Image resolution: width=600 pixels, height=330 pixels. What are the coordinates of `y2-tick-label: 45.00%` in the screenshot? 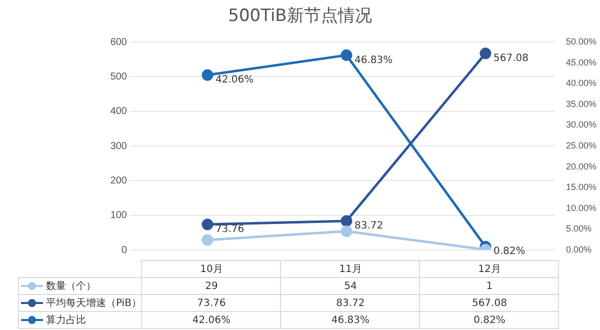 It's located at (581, 62).